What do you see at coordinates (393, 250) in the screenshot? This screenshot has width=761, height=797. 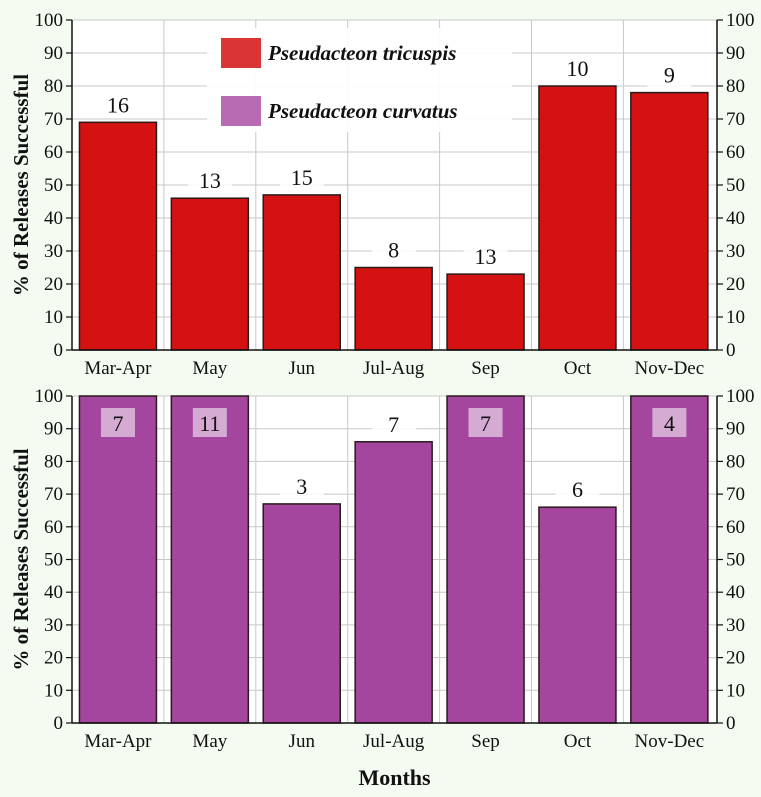 I see `data-label: 8` at bounding box center [393, 250].